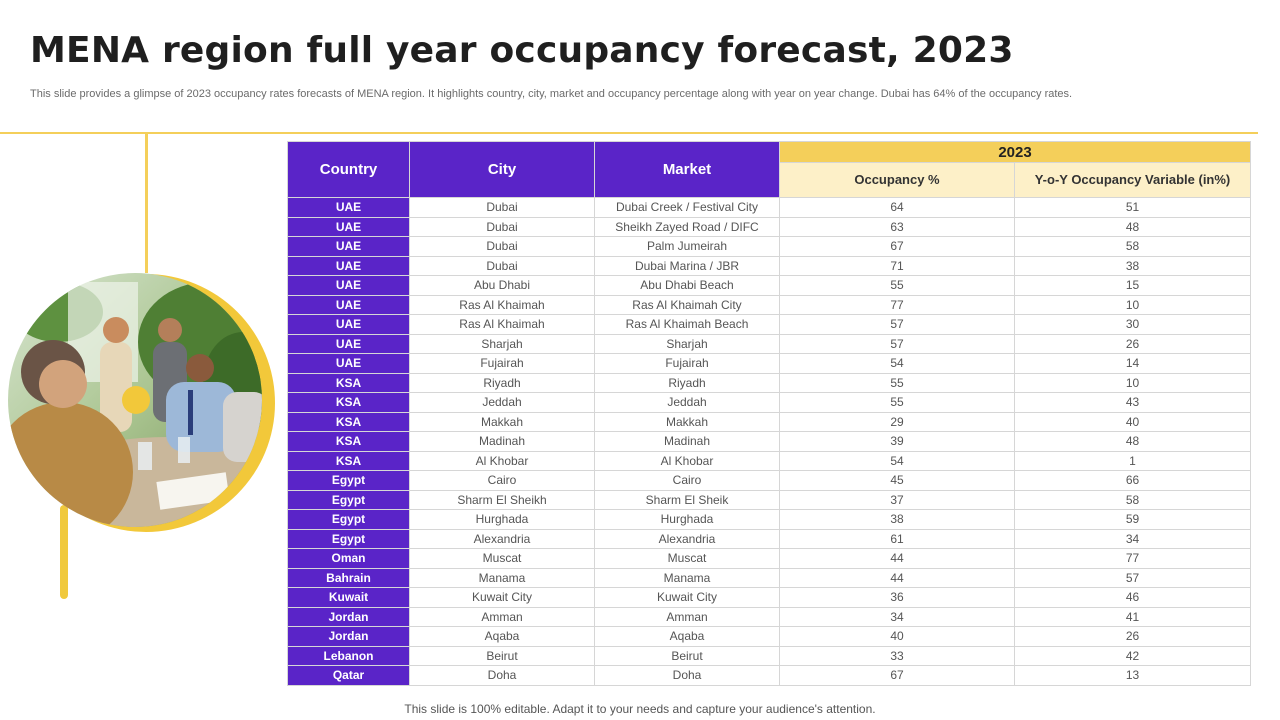 The height and width of the screenshot is (720, 1280). Describe the element at coordinates (897, 597) in the screenshot. I see `cell-occupancy: 36` at that location.